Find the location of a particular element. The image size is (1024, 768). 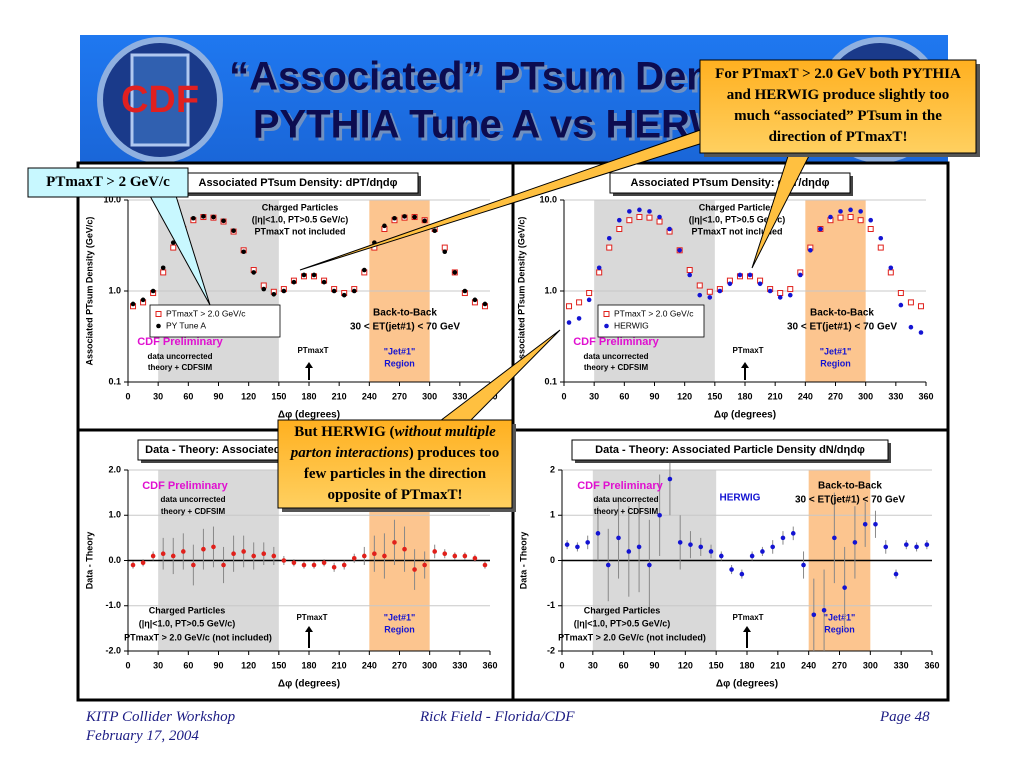

x-tick-label: 120 is located at coordinates (685, 665).